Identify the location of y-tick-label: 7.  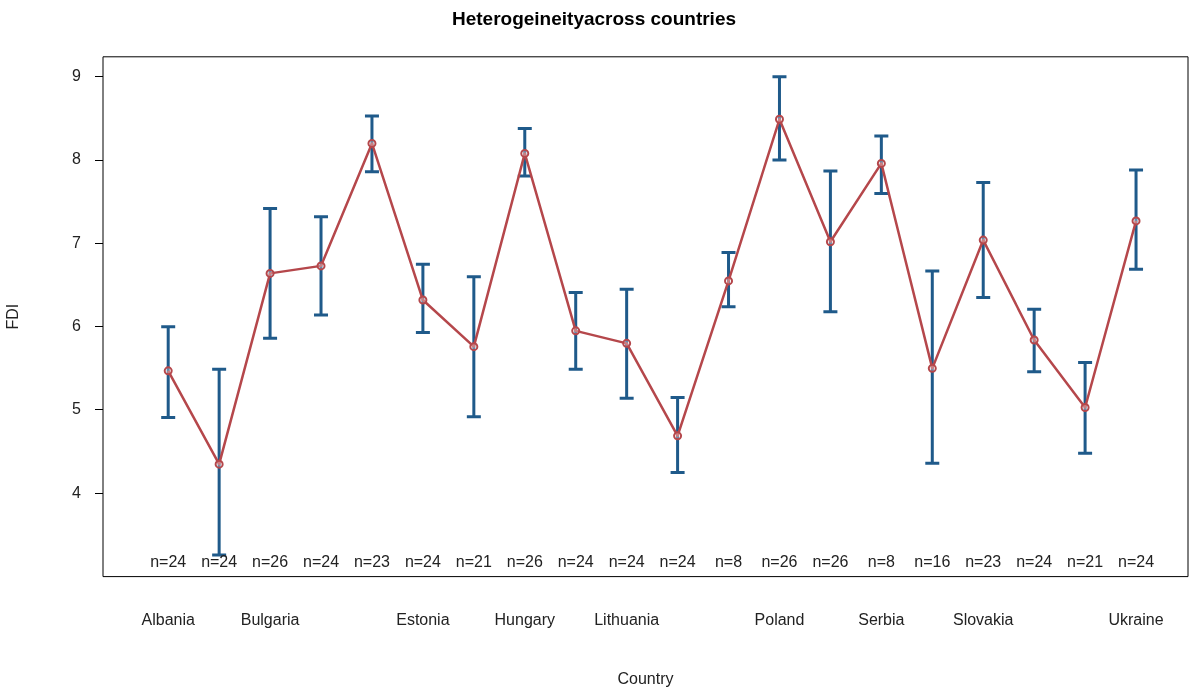
(77, 242).